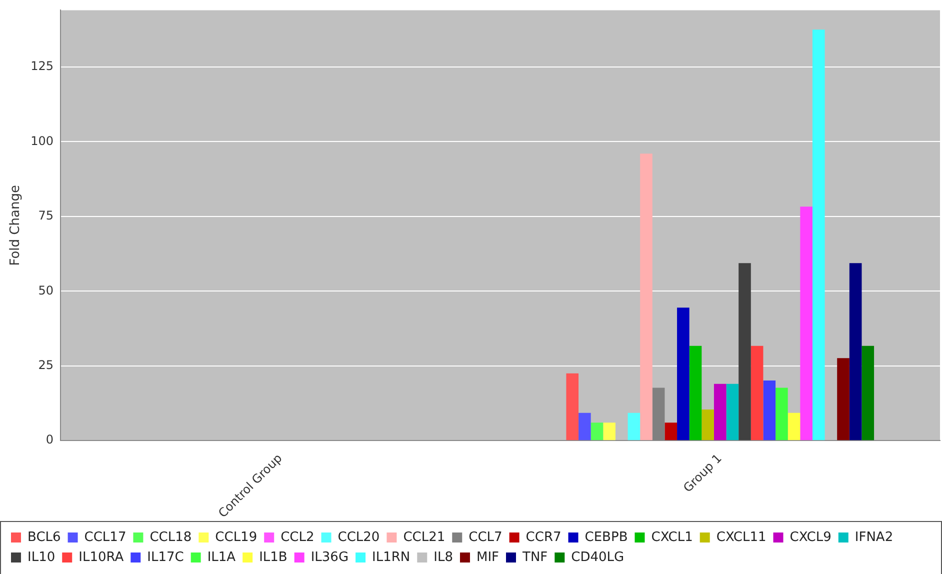 This screenshot has height=574, width=942. Describe the element at coordinates (221, 557) in the screenshot. I see `legend-label: IL1A` at that location.